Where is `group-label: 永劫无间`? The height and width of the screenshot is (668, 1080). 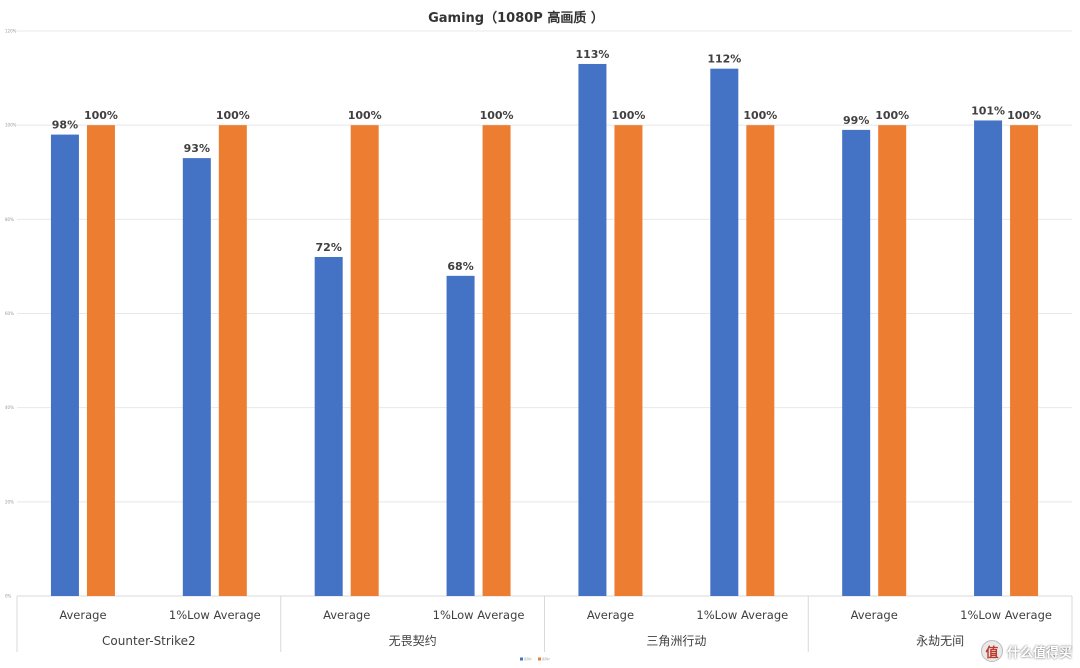 group-label: 永劫无间 is located at coordinates (940, 641).